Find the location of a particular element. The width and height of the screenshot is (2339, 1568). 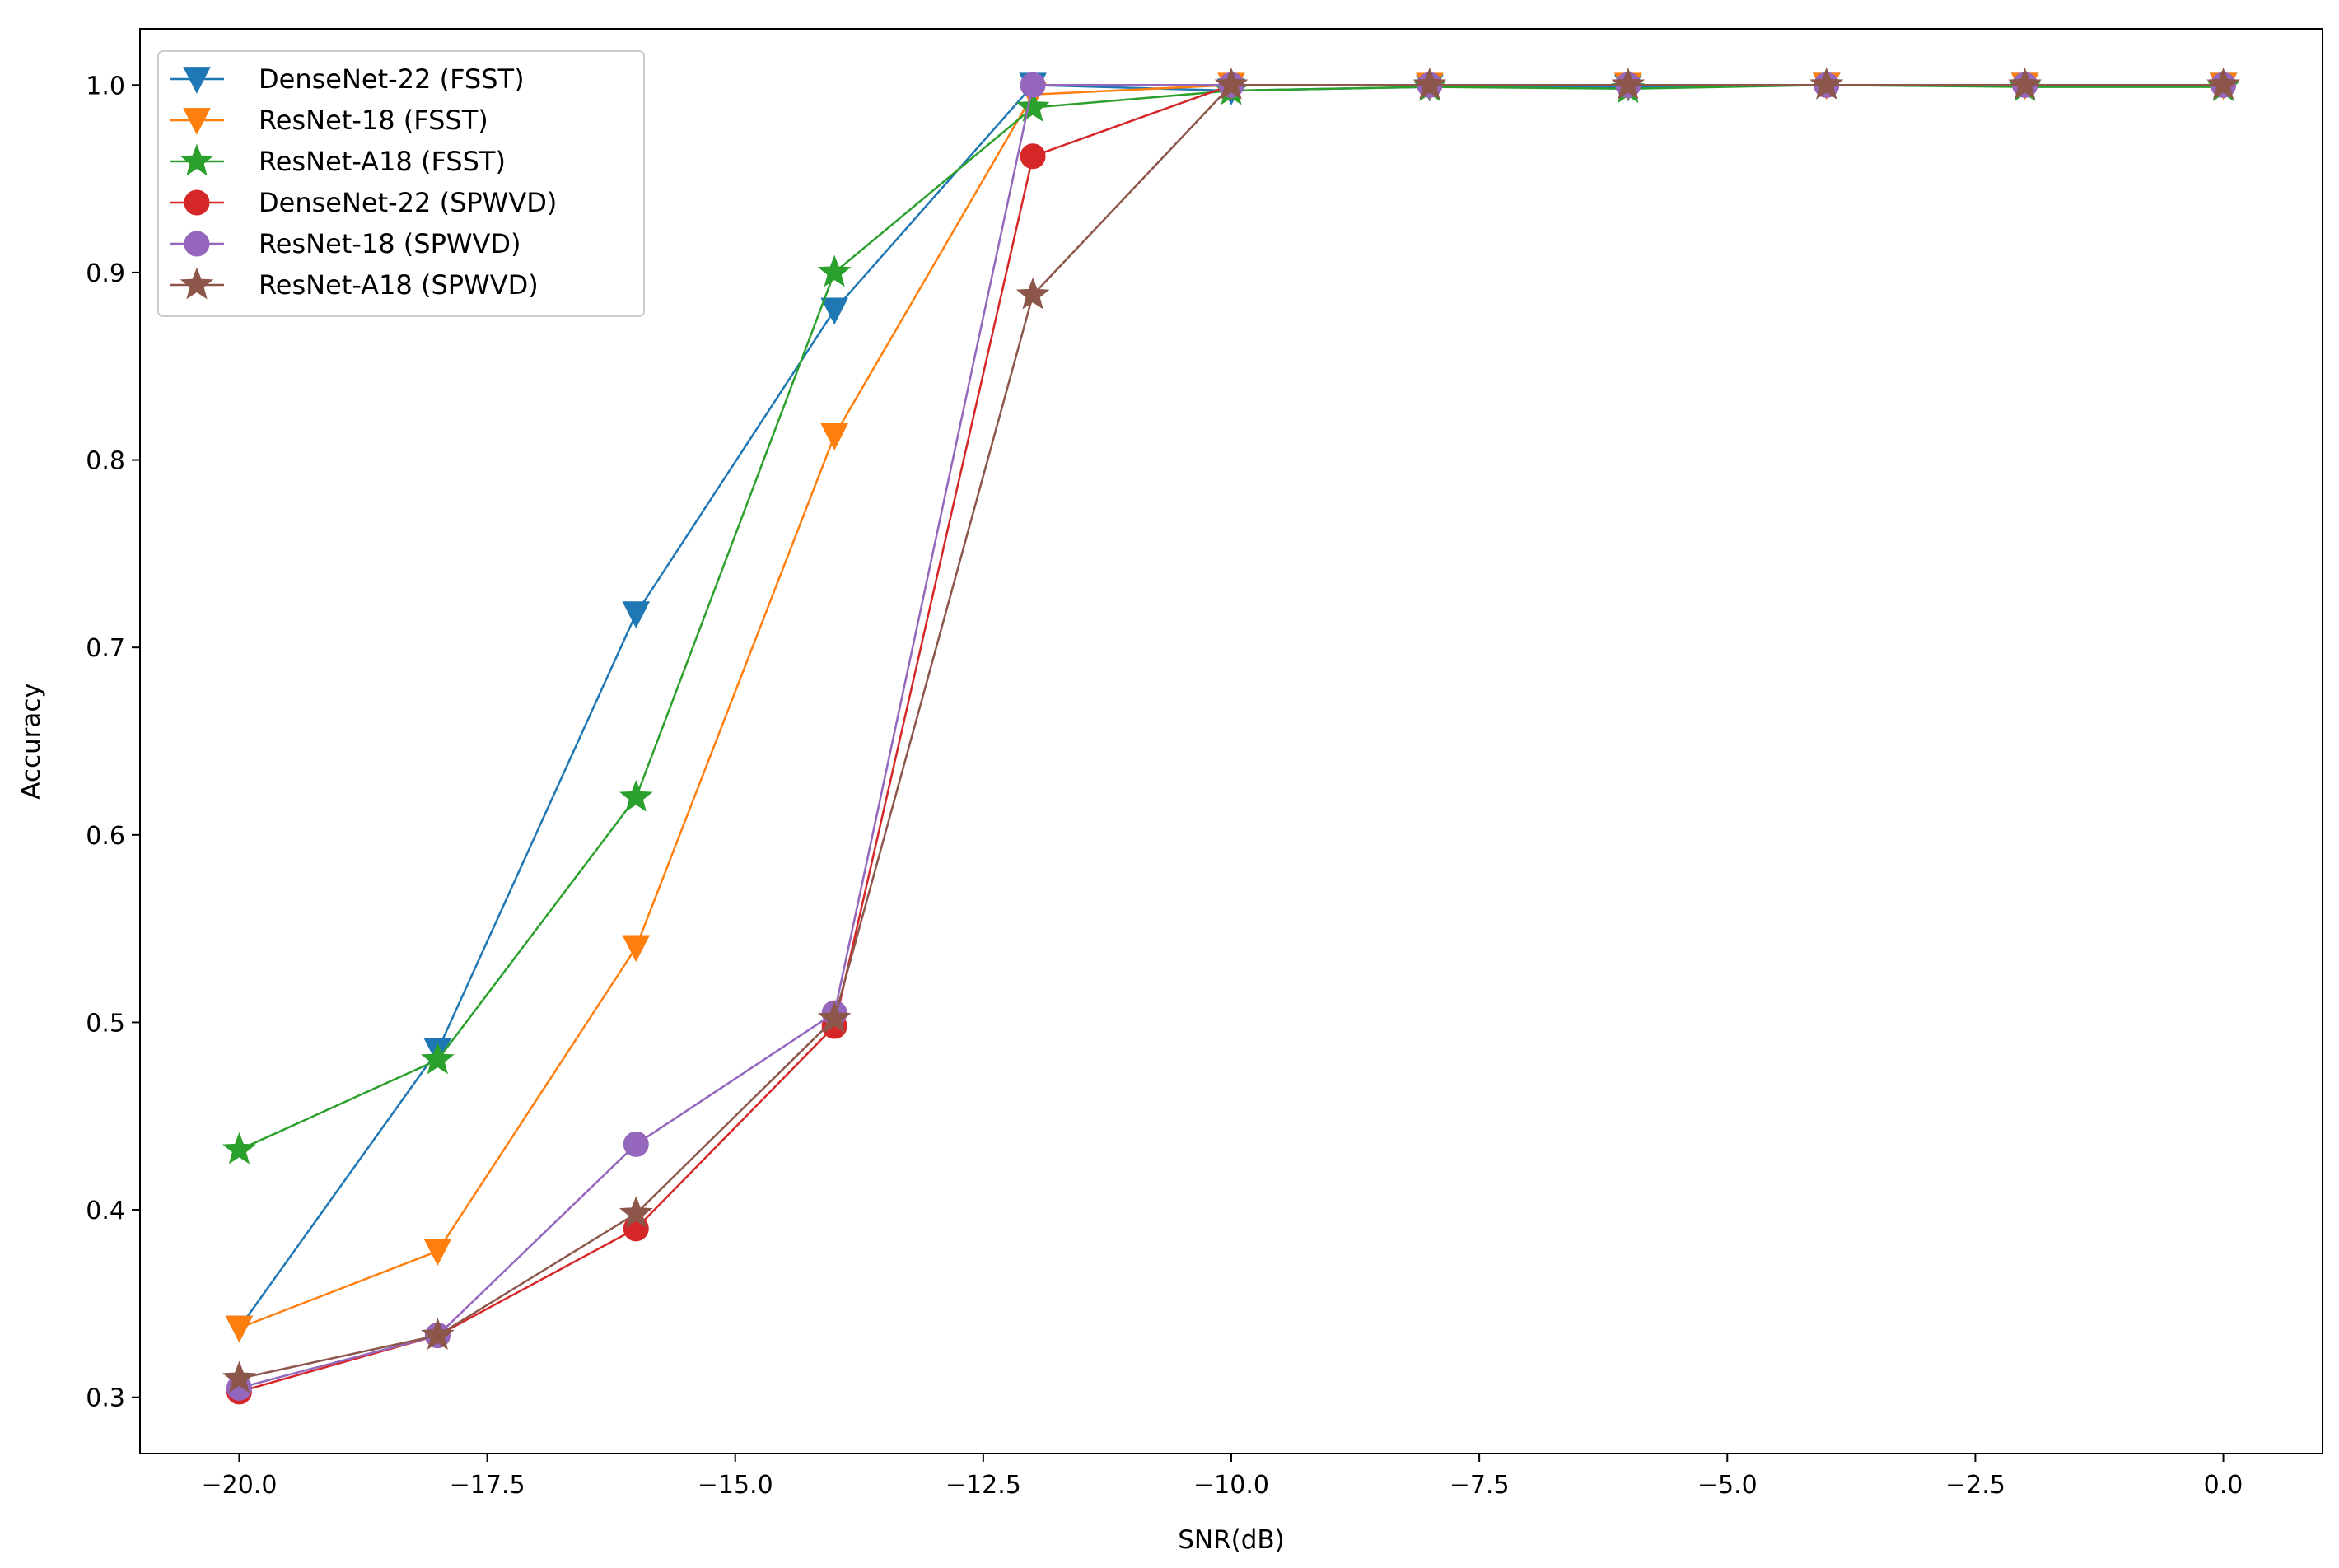

legend-label: ResNet-18 (SPWVD) is located at coordinates (390, 243).